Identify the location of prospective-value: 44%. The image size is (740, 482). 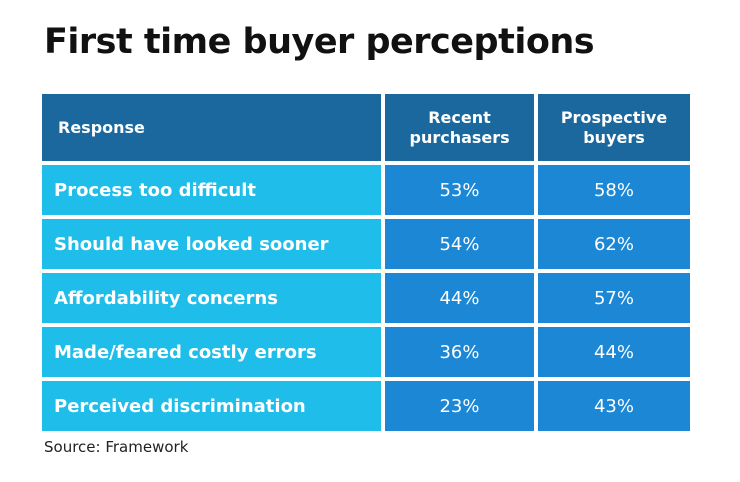
(614, 352).